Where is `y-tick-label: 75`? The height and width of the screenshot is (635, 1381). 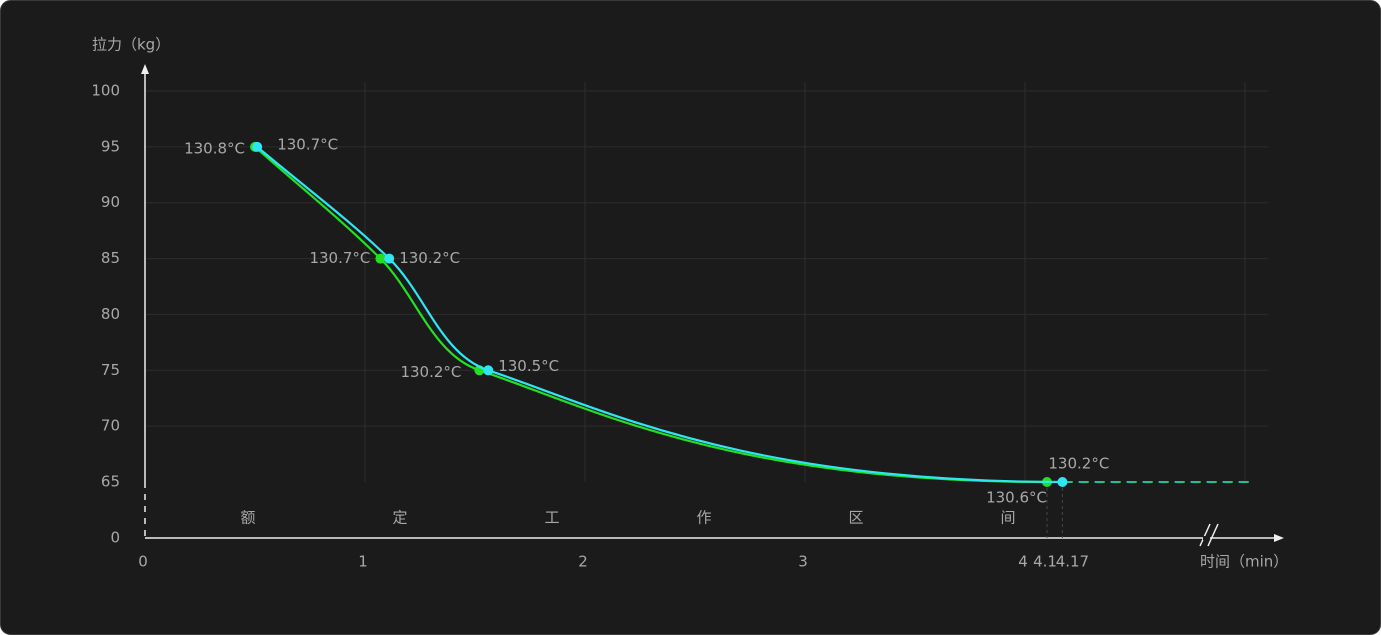
y-tick-label: 75 is located at coordinates (110, 370).